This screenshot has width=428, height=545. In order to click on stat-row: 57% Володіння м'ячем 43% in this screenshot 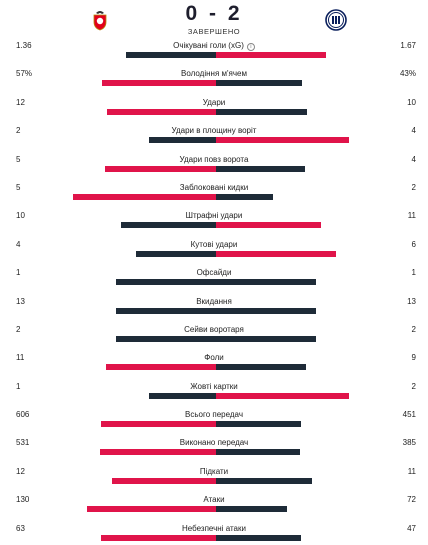, I will do `click(214, 80)`.